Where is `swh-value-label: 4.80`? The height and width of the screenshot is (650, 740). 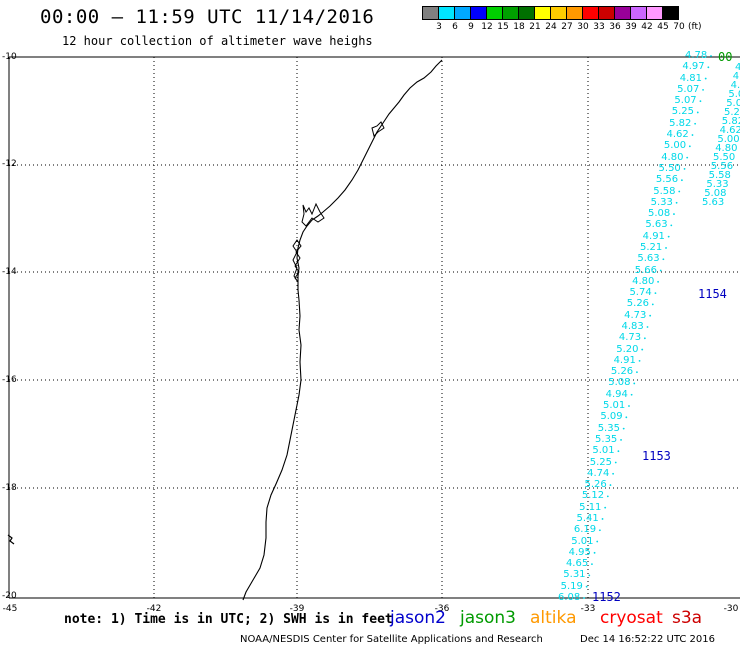 swh-value-label: 4.80 is located at coordinates (672, 157).